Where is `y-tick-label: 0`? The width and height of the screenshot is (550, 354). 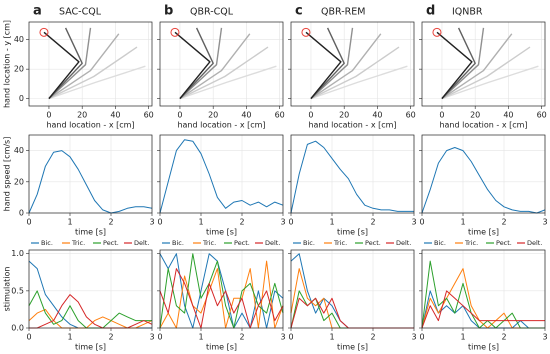 y-tick-label: 0 is located at coordinates (21, 98).